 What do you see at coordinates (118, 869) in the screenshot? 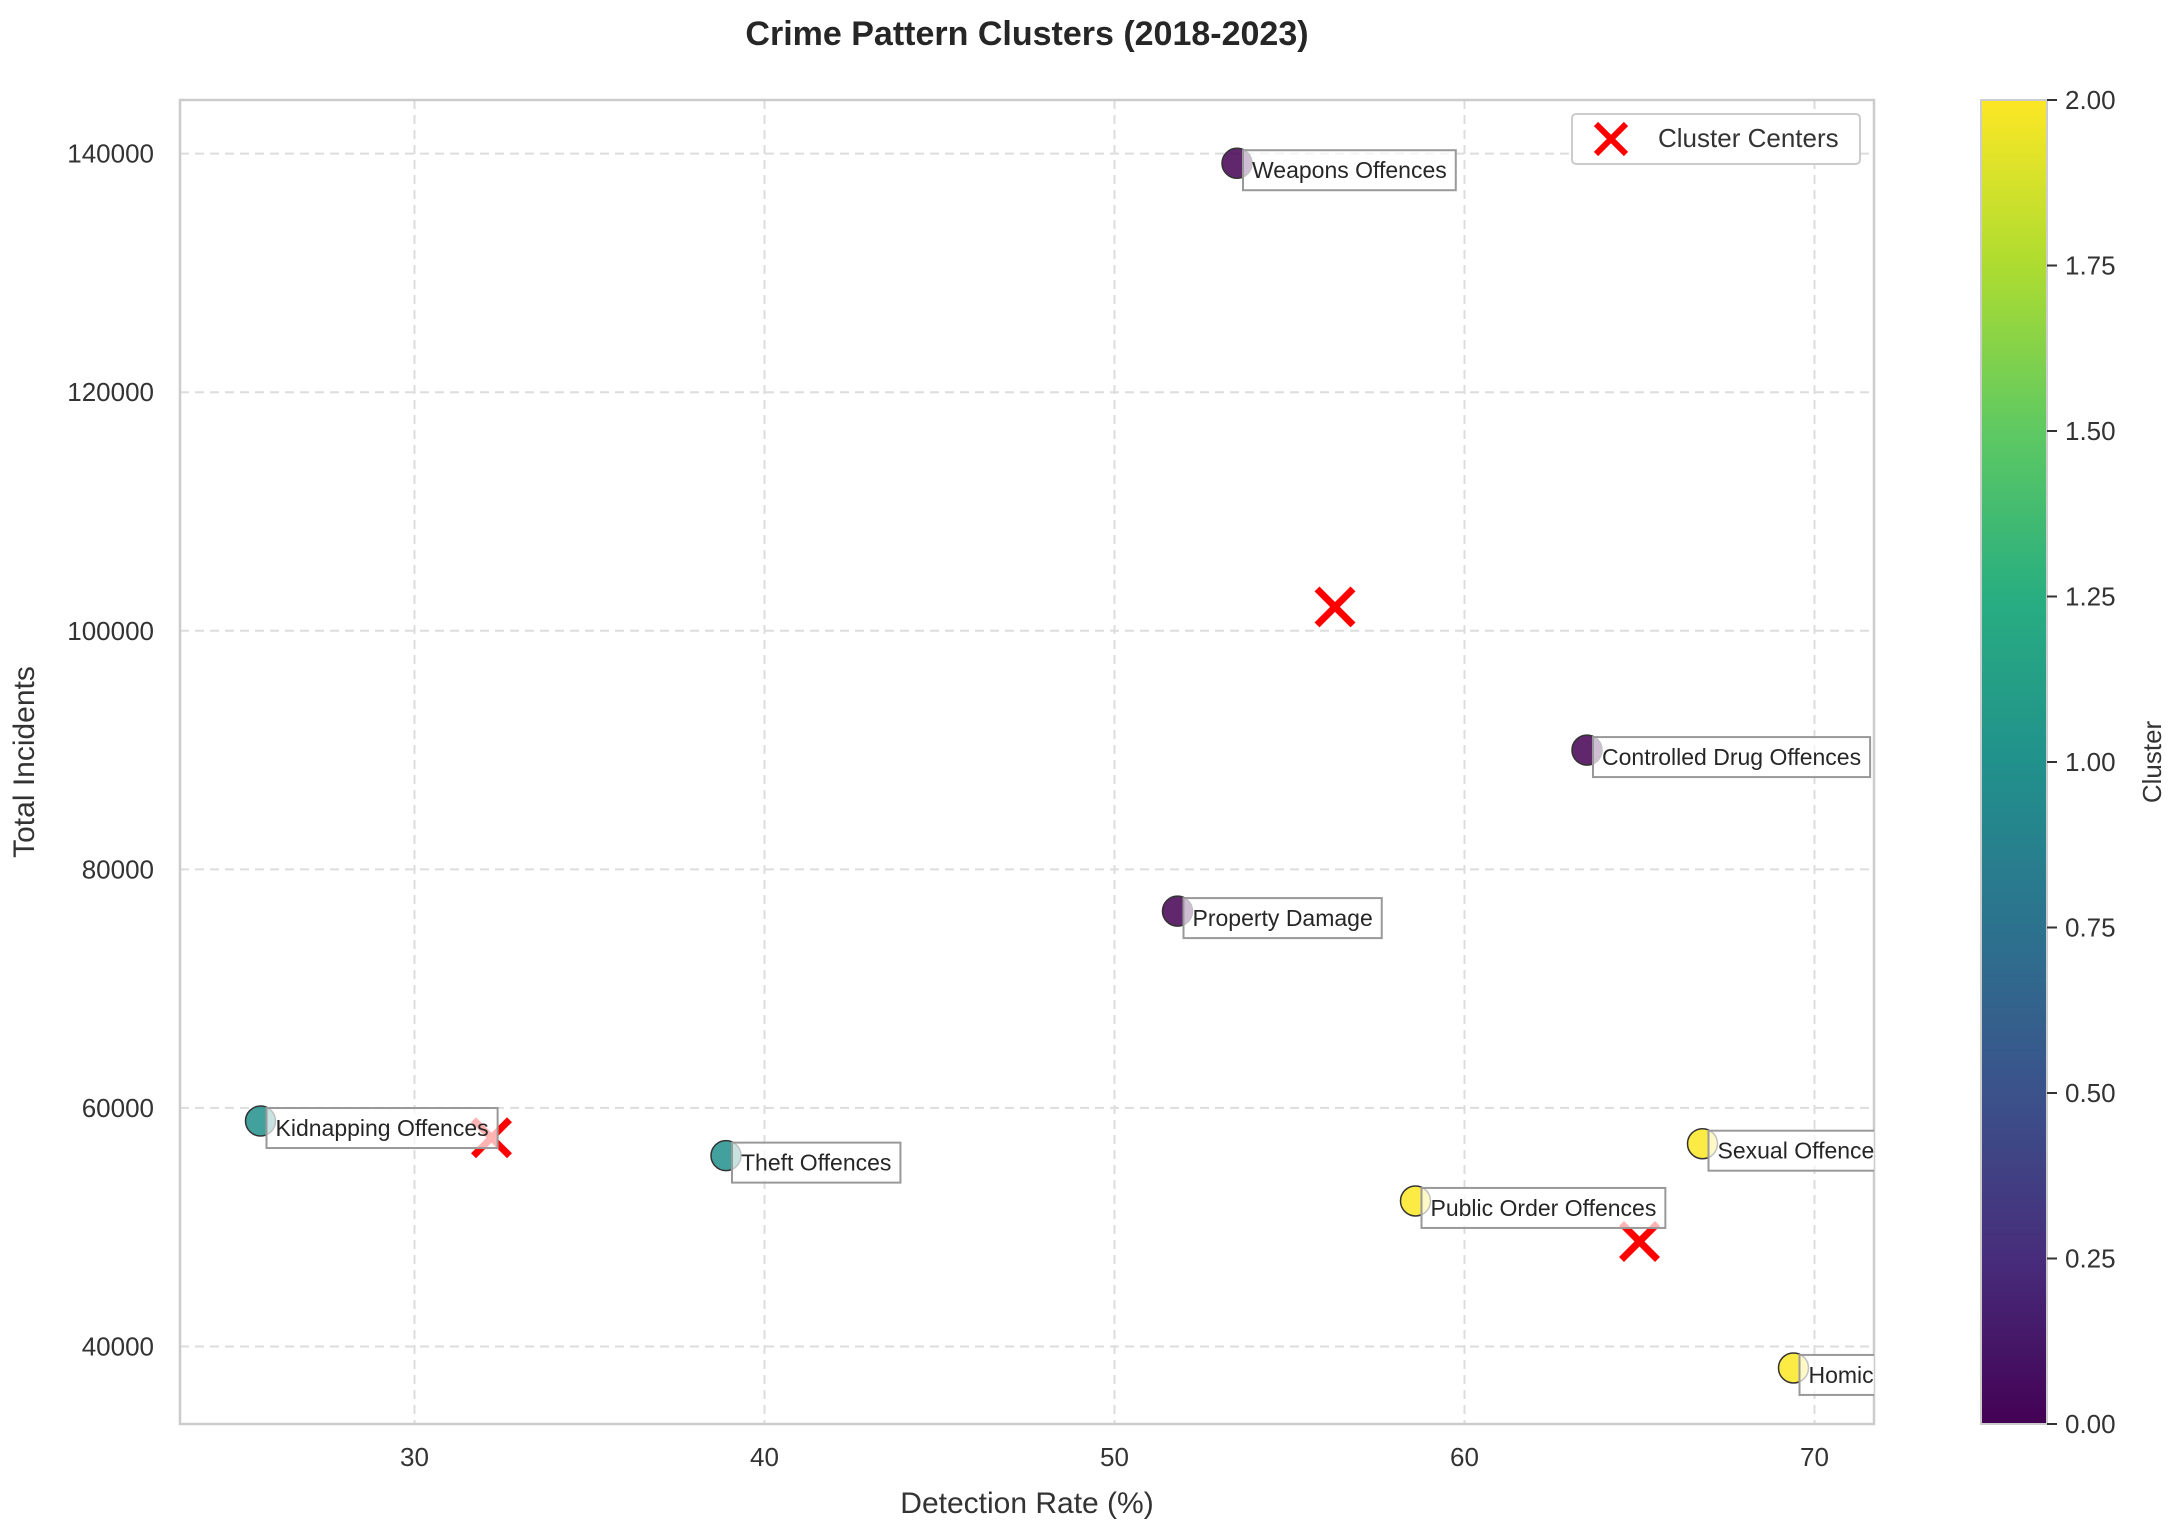
I see `y-tick-label: 80000` at bounding box center [118, 869].